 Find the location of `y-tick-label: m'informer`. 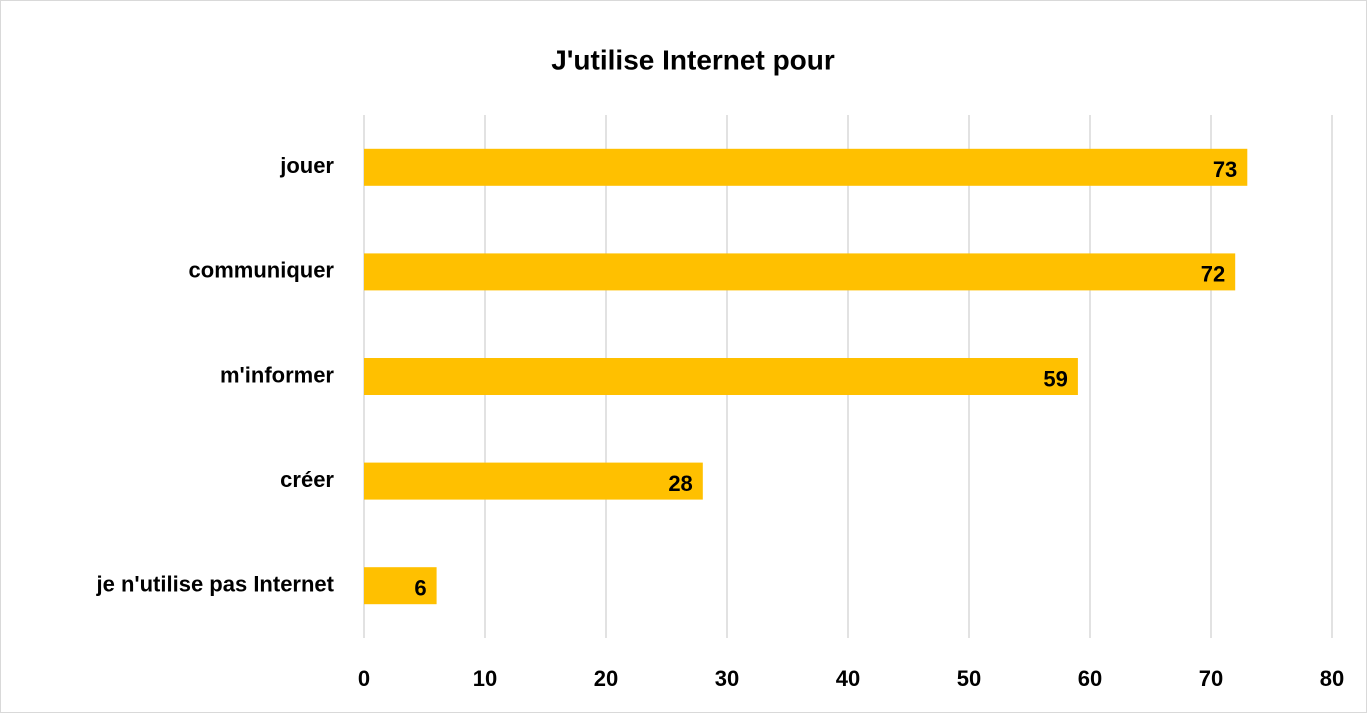

y-tick-label: m'informer is located at coordinates (277, 374).